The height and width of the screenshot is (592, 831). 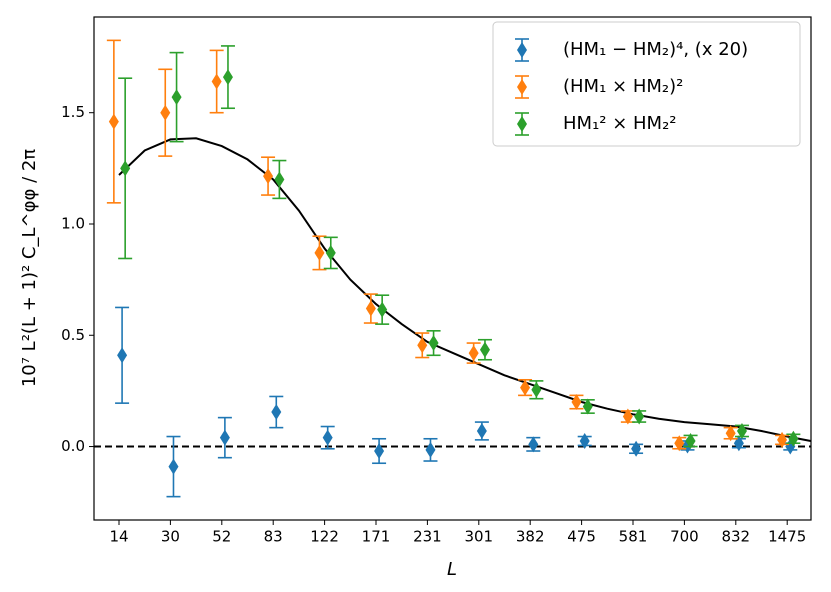 What do you see at coordinates (221, 537) in the screenshot?
I see `x-tick-label: 52` at bounding box center [221, 537].